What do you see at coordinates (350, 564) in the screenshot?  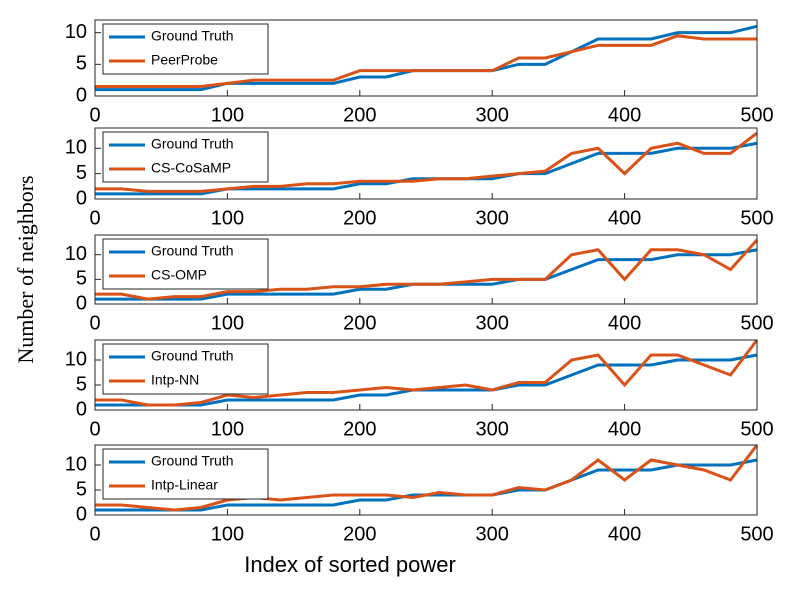 I see `x-axis-label: Index of sorted power` at bounding box center [350, 564].